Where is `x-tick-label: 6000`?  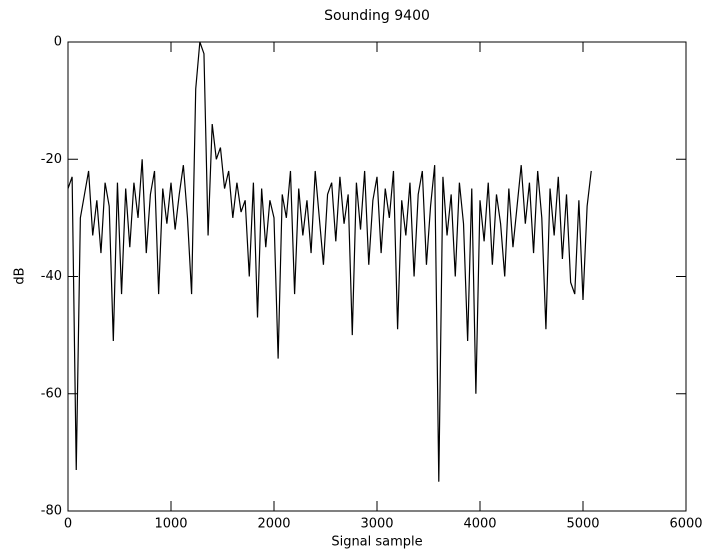 x-tick-label: 6000 is located at coordinates (685, 524).